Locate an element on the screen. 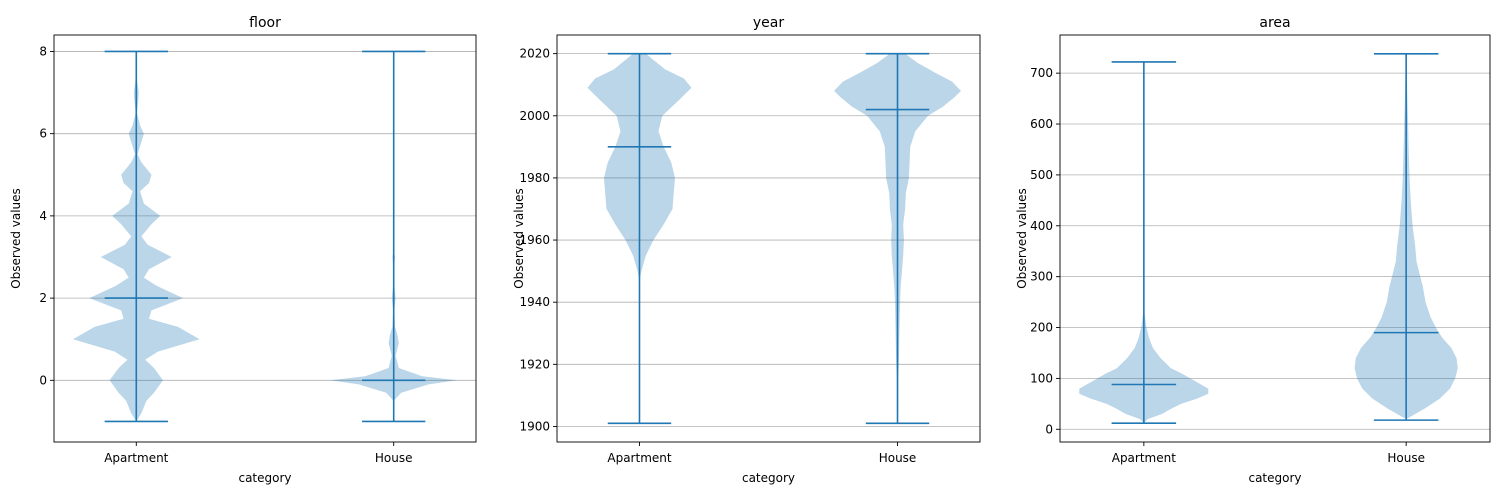 This screenshot has width=1500, height=500. y-tick-label: 600 is located at coordinates (1041, 124).